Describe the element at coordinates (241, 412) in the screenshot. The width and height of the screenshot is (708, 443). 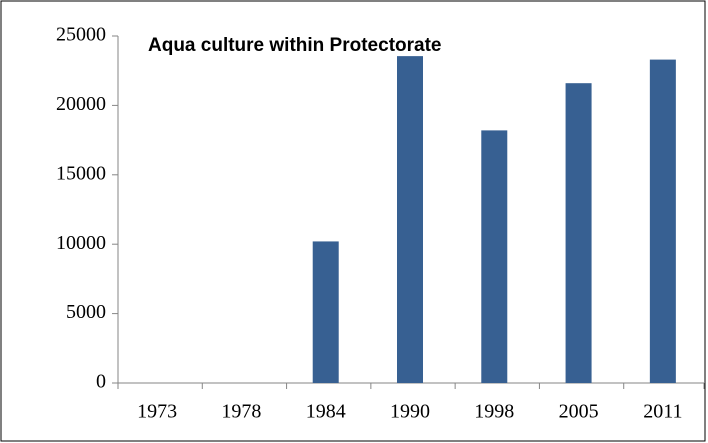
I see `x-tick-label: 1978` at that location.